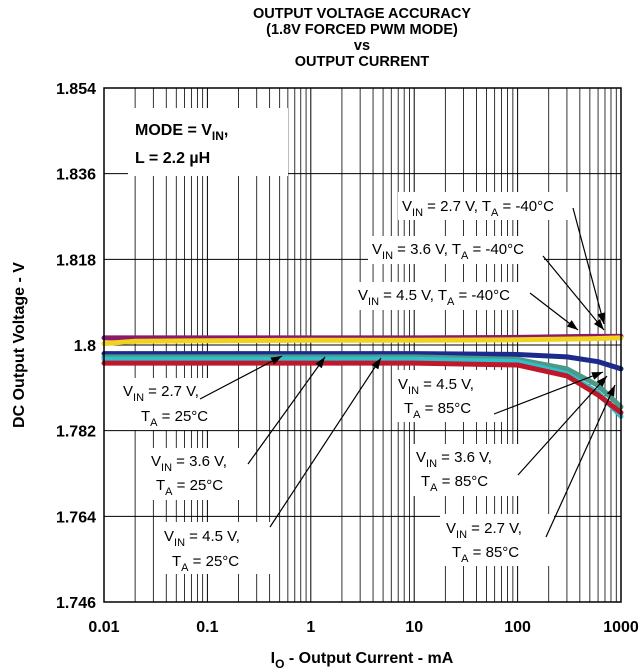 The width and height of the screenshot is (639, 671). What do you see at coordinates (85, 346) in the screenshot?
I see `y-tick-label: 1.8` at bounding box center [85, 346].